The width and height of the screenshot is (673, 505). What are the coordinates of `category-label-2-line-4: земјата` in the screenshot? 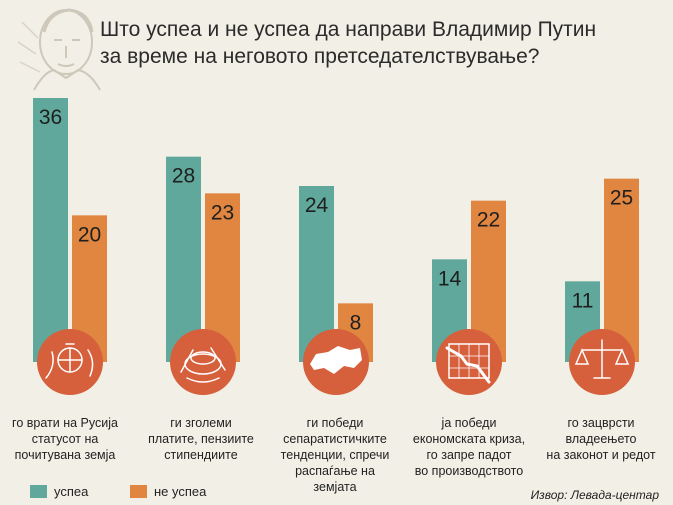 It's located at (335, 487).